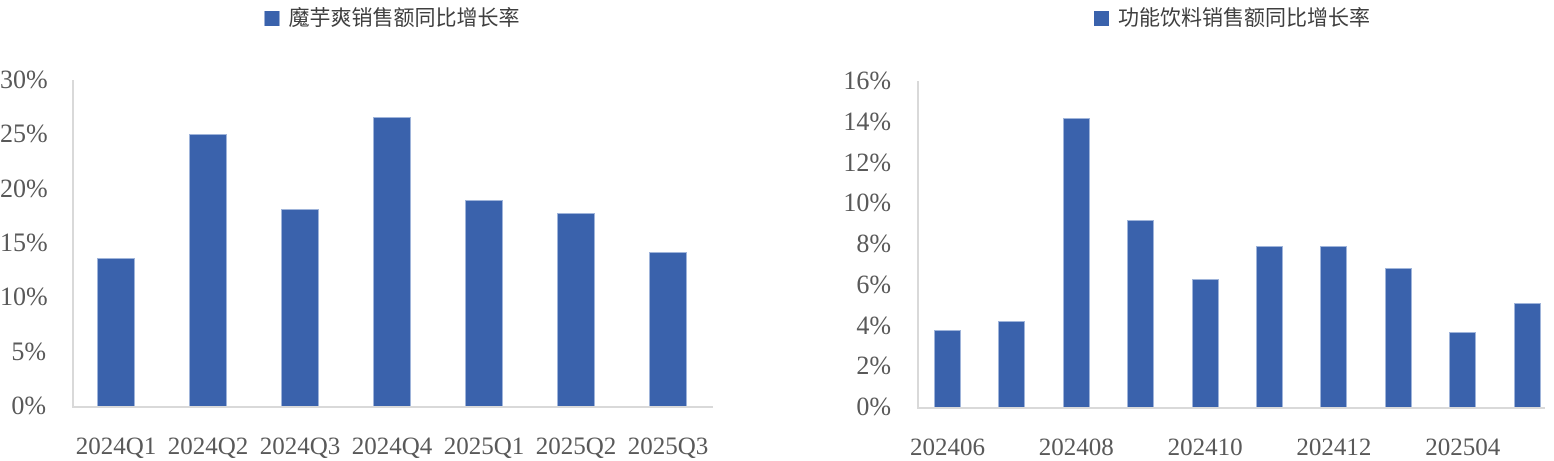  What do you see at coordinates (1205, 447) in the screenshot?
I see `x-tick-label: 202410` at bounding box center [1205, 447].